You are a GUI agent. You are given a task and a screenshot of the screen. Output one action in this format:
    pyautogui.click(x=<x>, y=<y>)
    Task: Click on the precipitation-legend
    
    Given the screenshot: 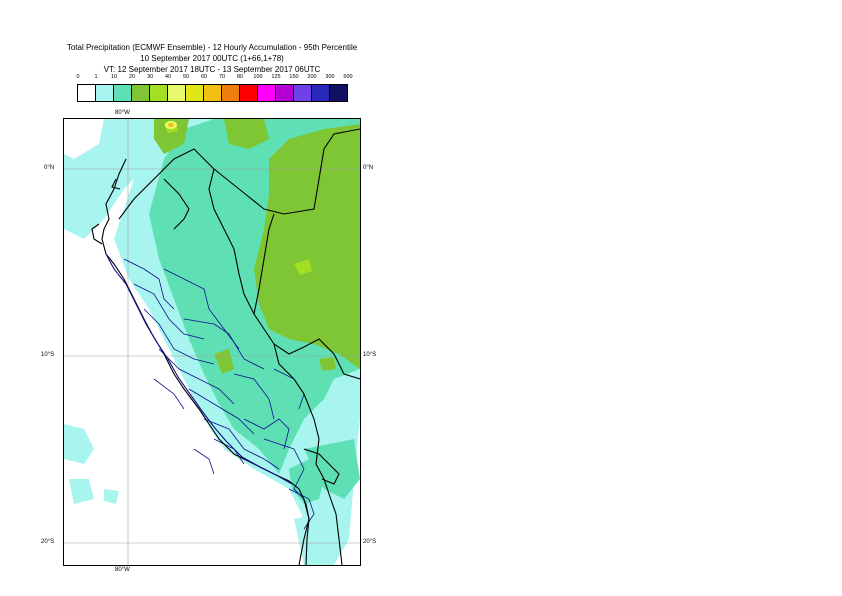 What is the action you would take?
    pyautogui.click(x=212, y=93)
    